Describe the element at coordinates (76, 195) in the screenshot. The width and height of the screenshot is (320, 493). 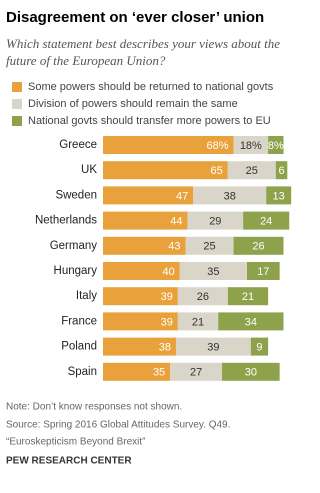
I see `category-label: Sweden` at that location.